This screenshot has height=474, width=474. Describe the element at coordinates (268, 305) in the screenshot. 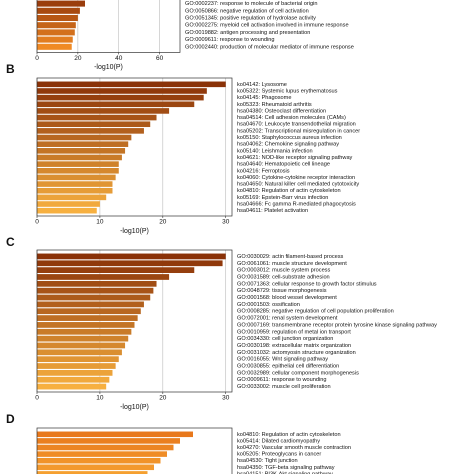

I see `category-label: GO:0001503: ossification` at that location.